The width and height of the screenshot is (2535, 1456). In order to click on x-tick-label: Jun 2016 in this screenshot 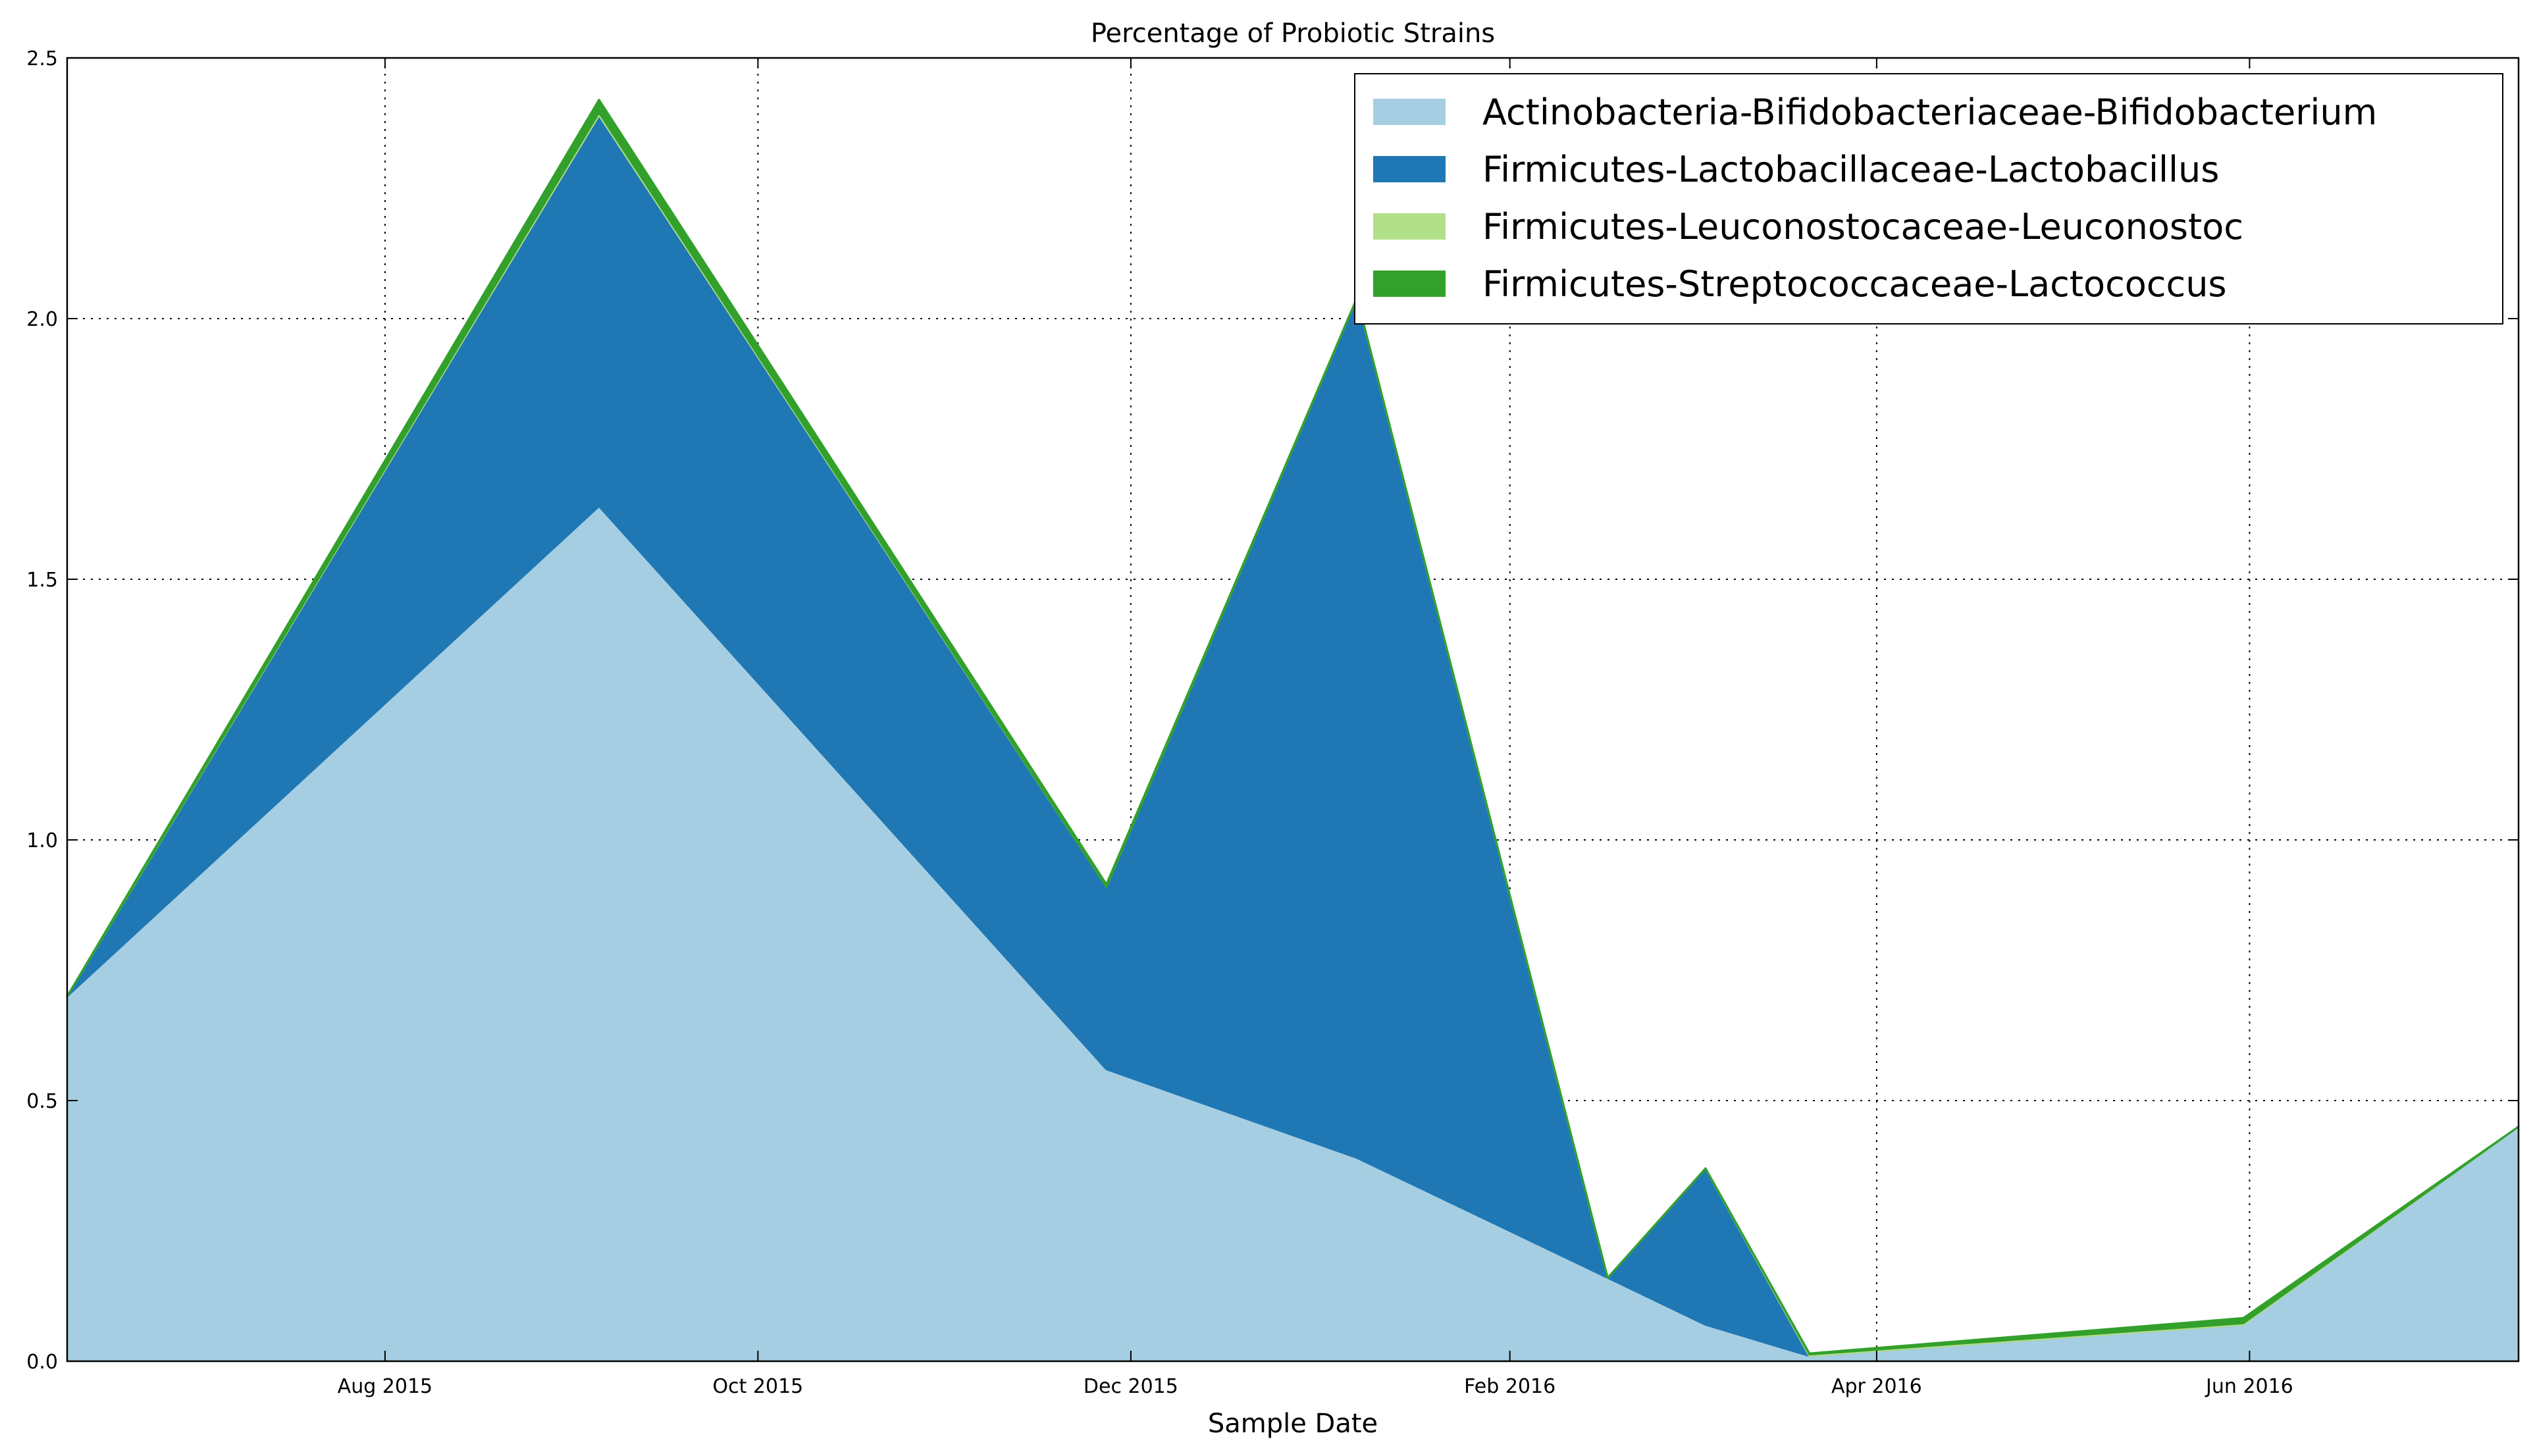, I will do `click(2249, 1386)`.